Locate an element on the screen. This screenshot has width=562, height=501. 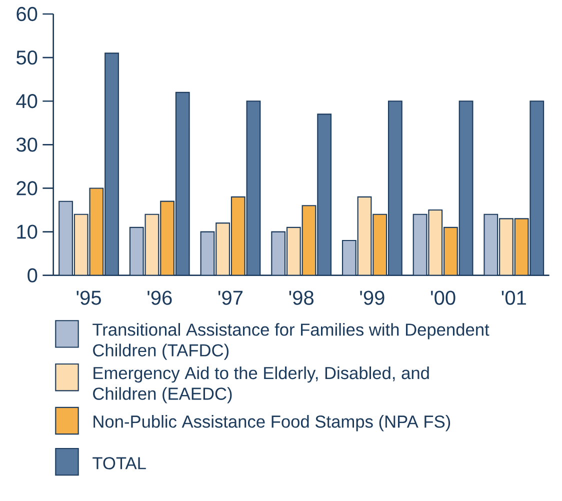
x-tick-label: '00 is located at coordinates (443, 298).